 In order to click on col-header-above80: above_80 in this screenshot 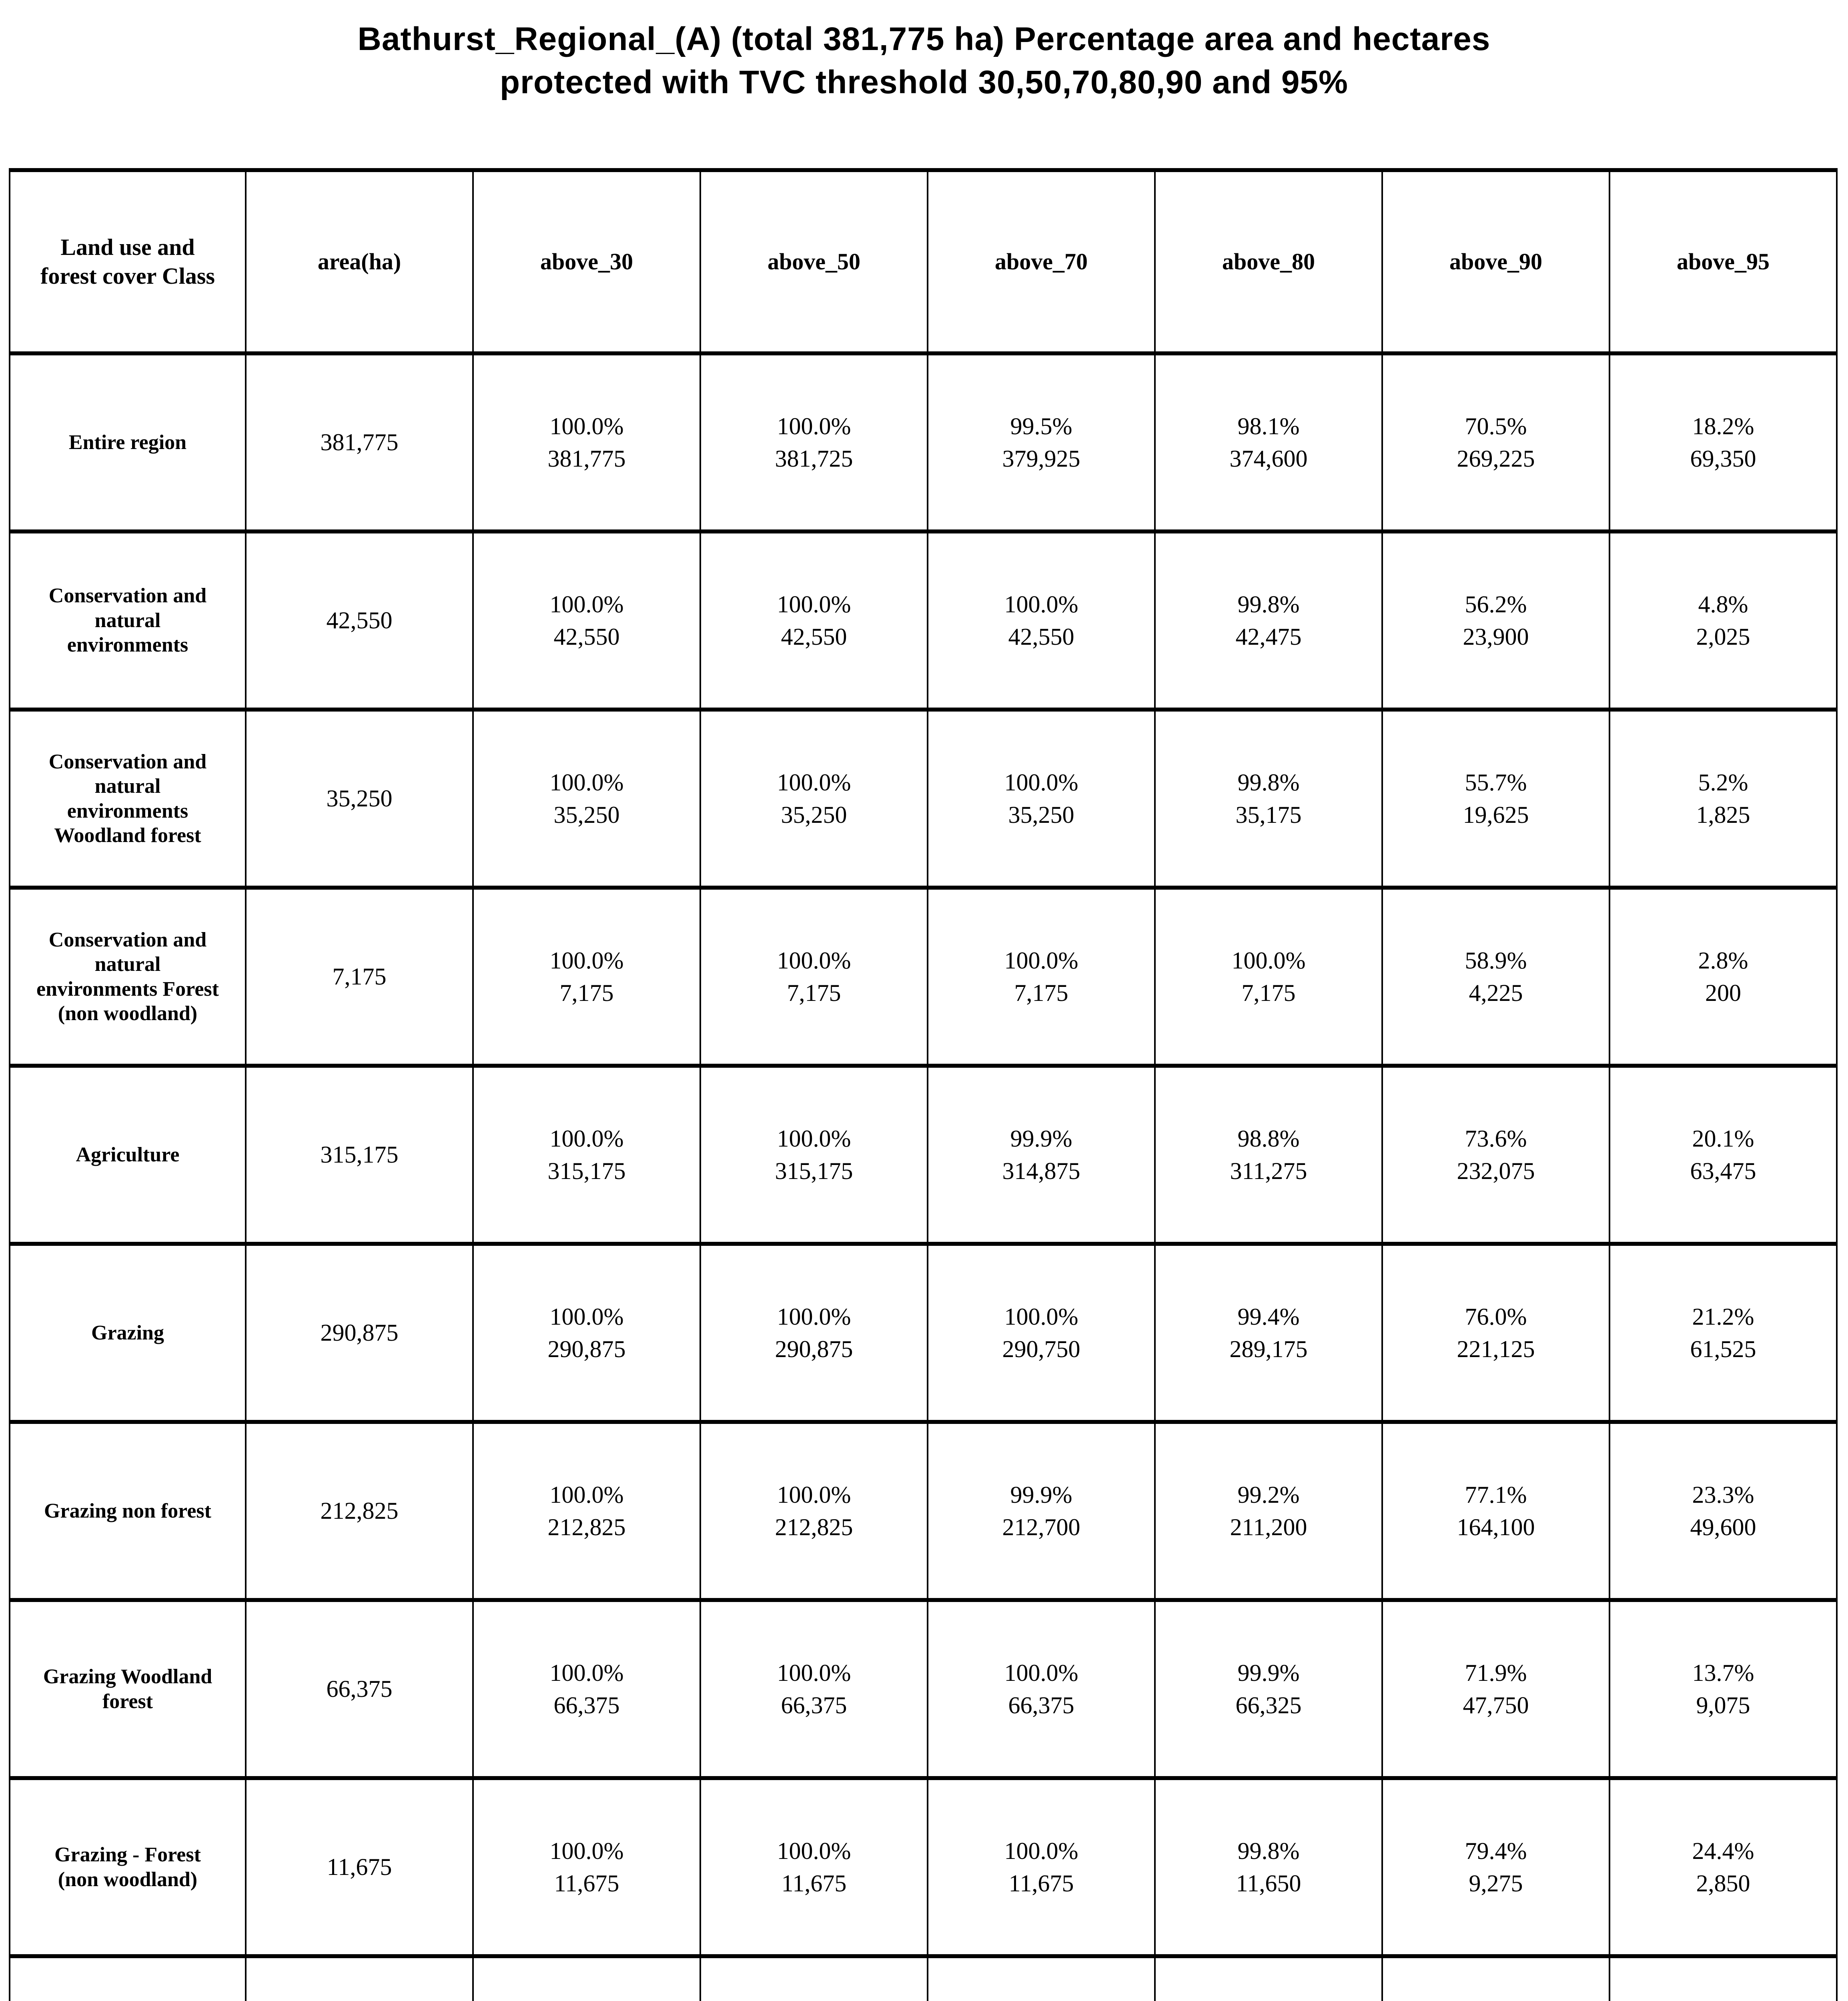, I will do `click(1268, 261)`.